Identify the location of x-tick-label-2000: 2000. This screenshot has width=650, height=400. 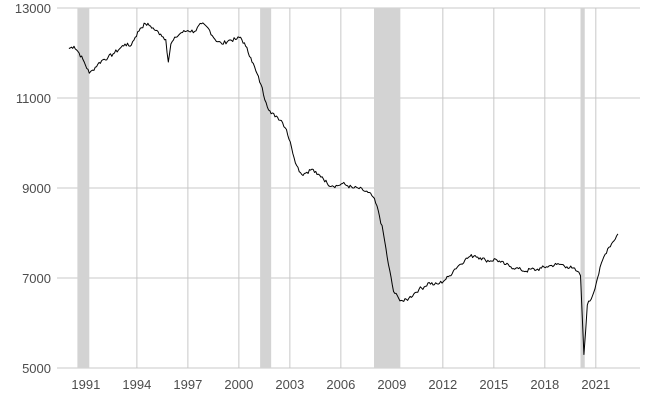
(238, 384).